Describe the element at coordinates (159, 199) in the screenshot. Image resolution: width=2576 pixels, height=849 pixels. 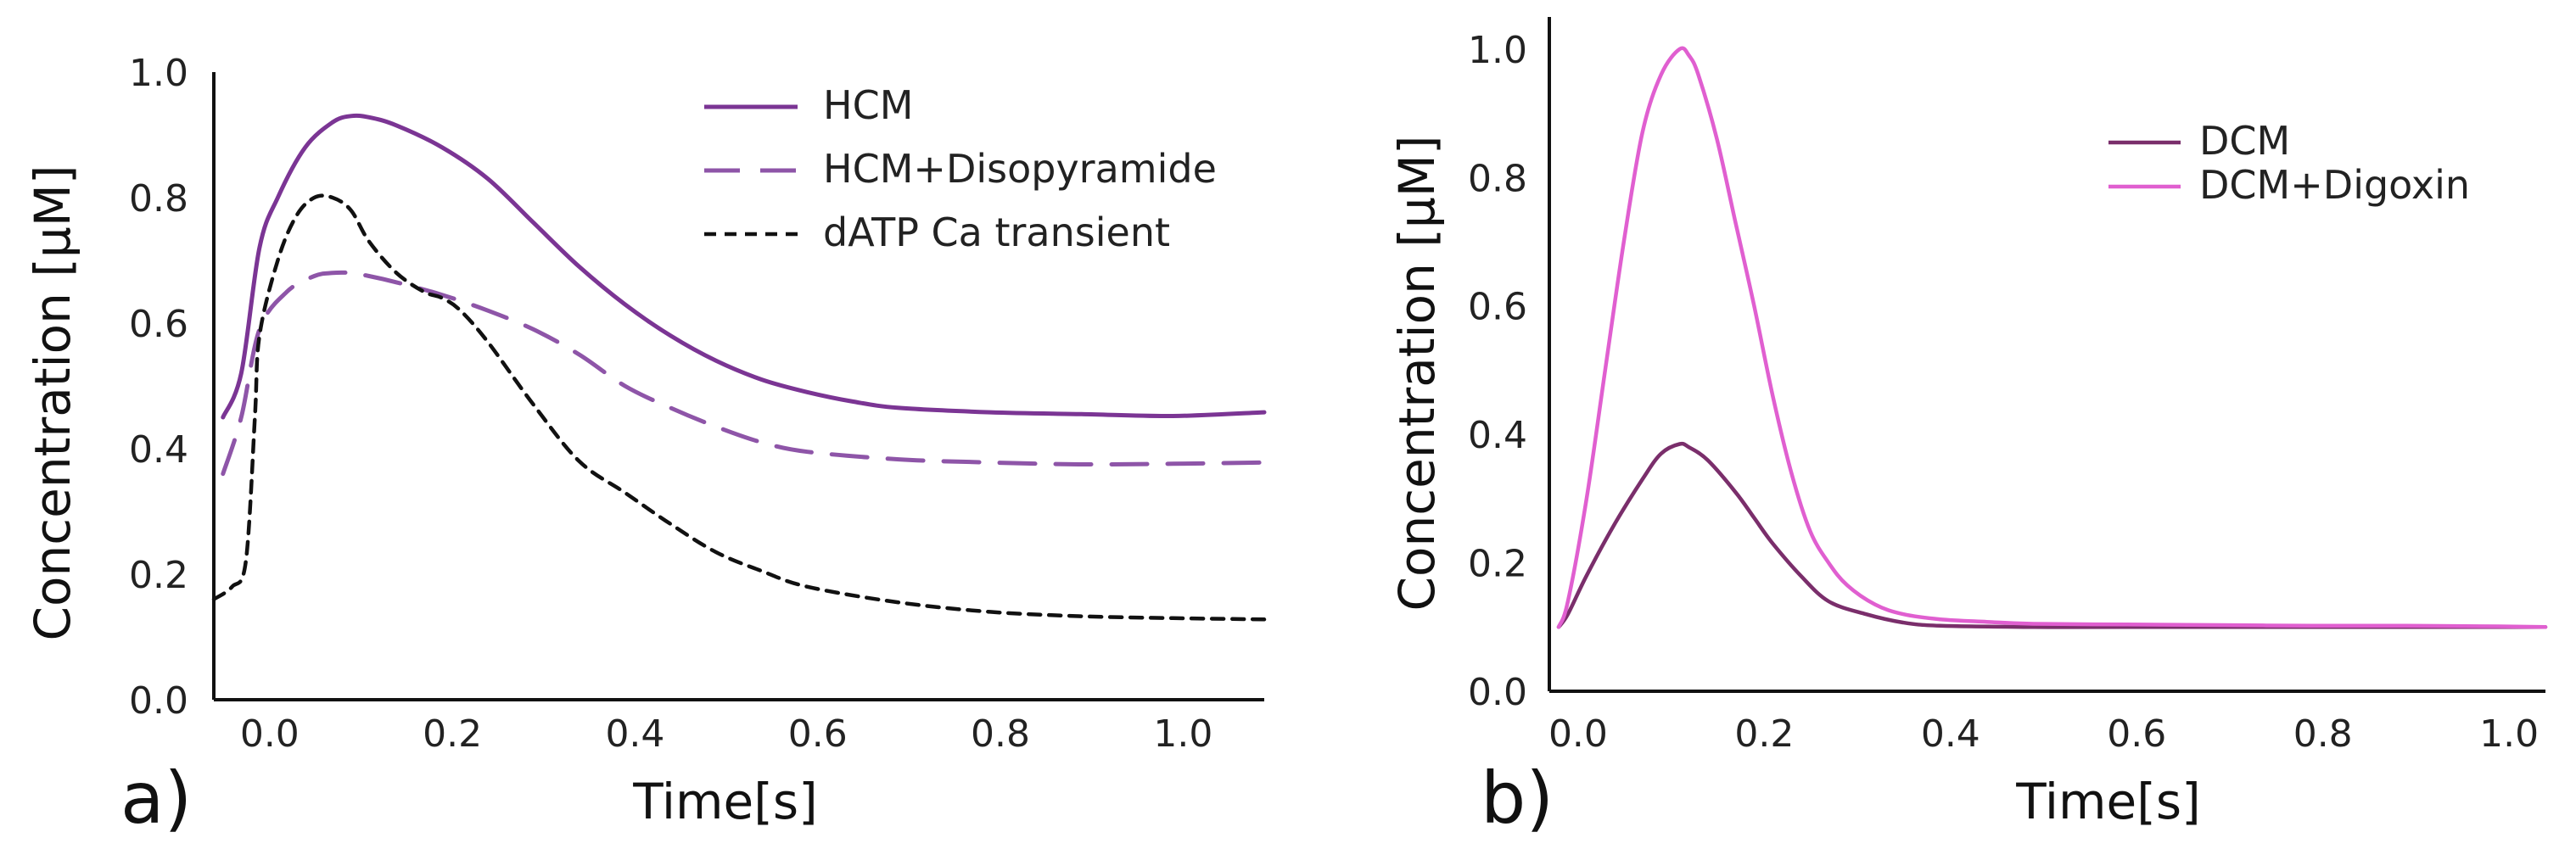
I see `panel-a-ytick-label: 0.8` at that location.